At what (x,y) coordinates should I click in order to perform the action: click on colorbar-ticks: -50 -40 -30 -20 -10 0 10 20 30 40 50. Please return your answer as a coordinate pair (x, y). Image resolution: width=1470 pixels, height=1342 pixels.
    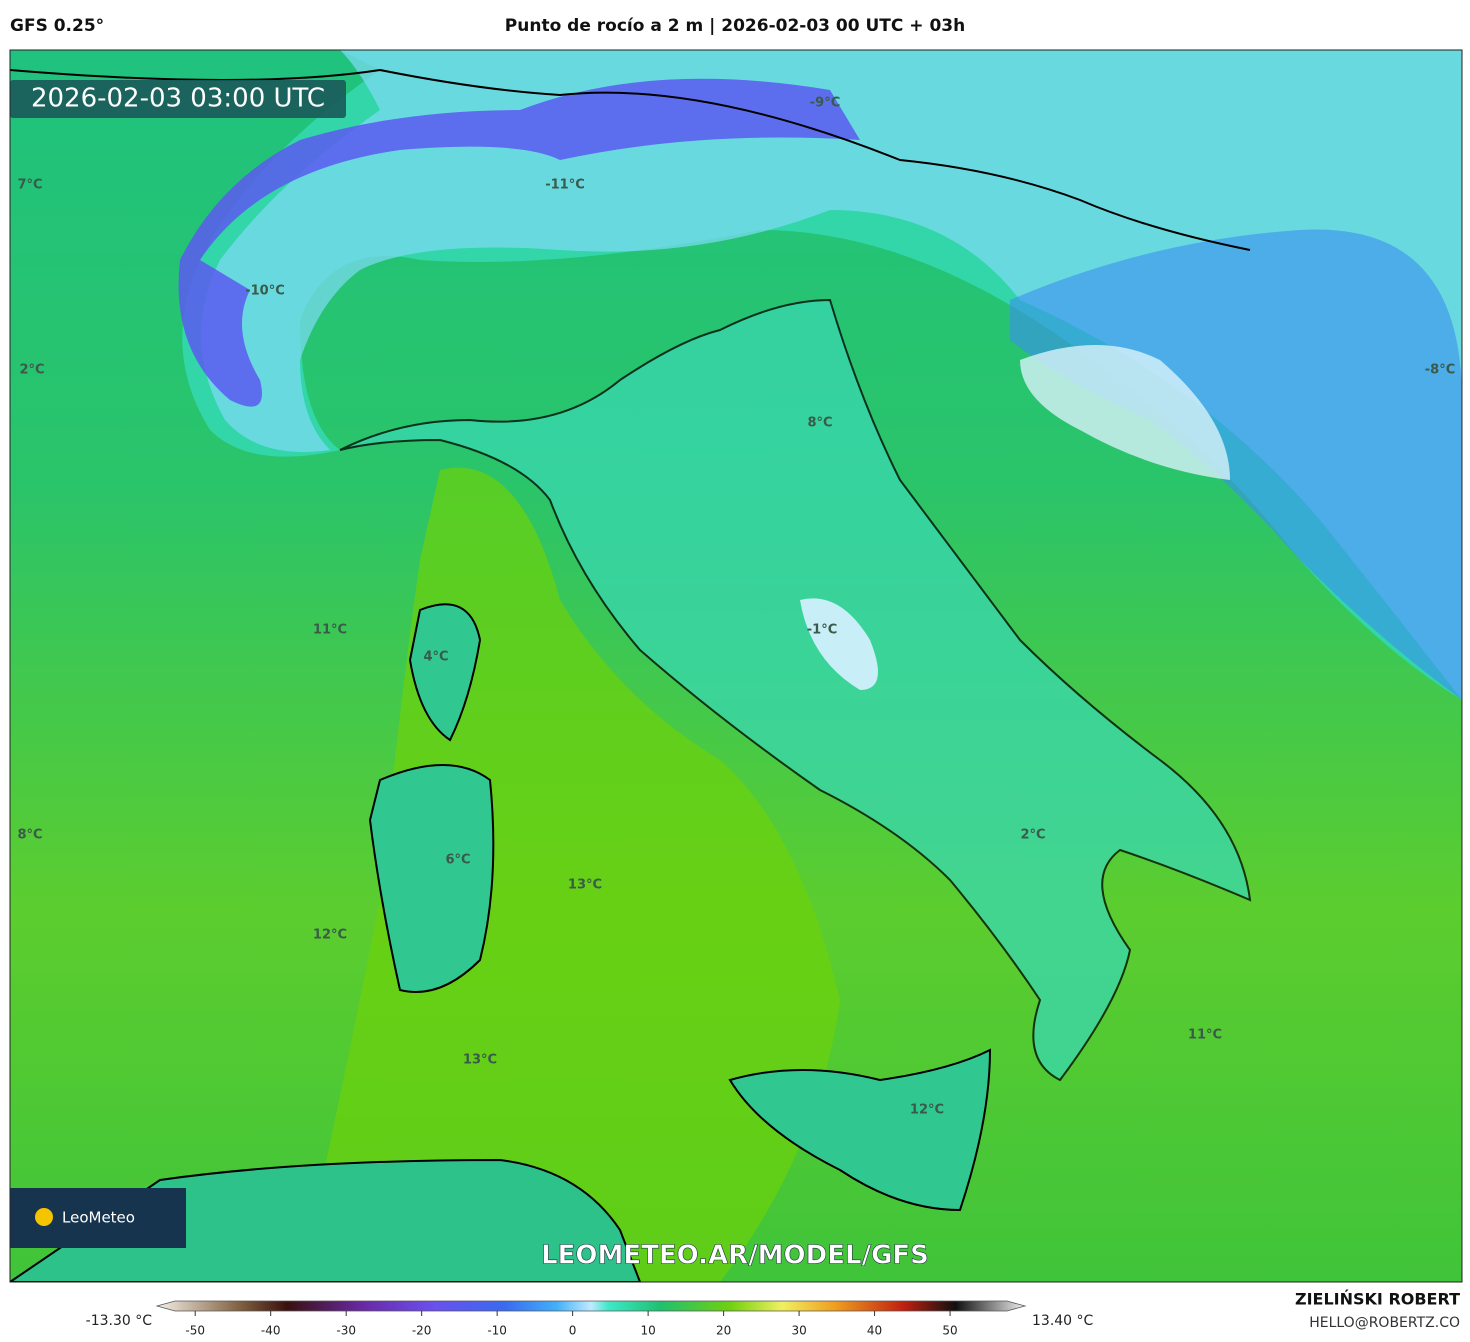
    Looking at the image, I should click on (571, 1324).